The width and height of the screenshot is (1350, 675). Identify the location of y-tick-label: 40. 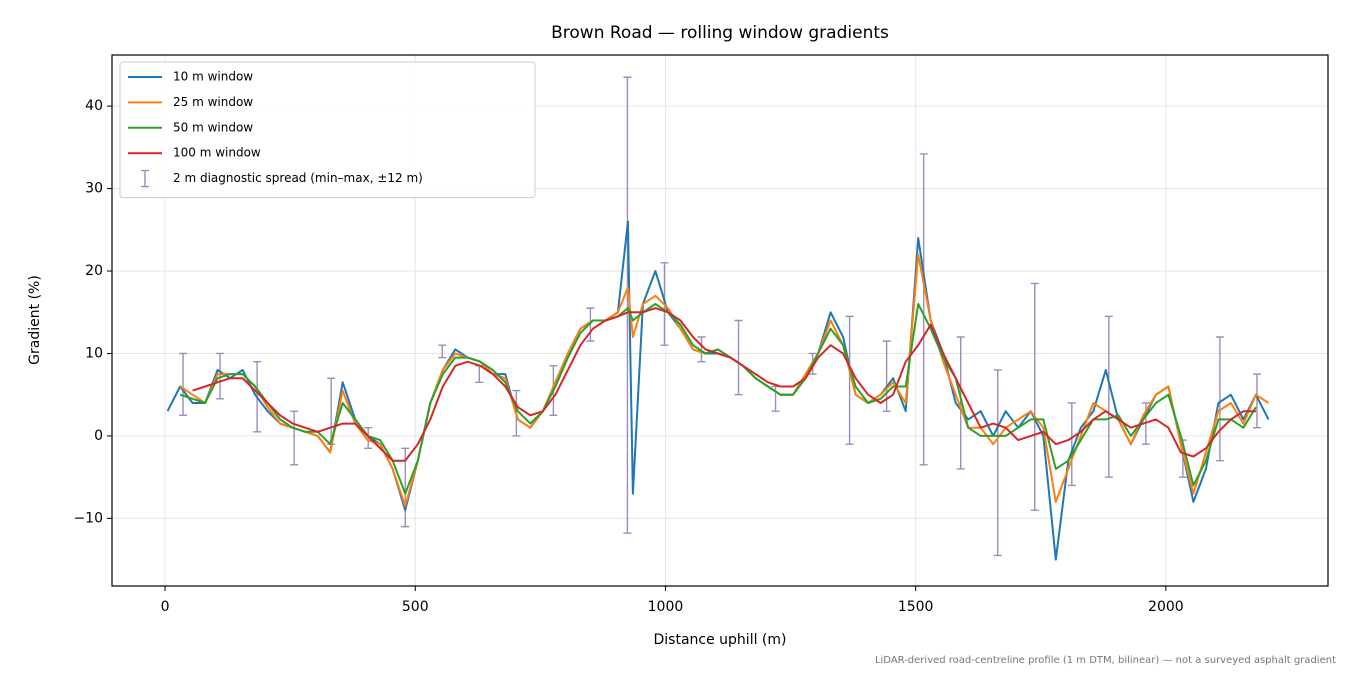
(94, 106).